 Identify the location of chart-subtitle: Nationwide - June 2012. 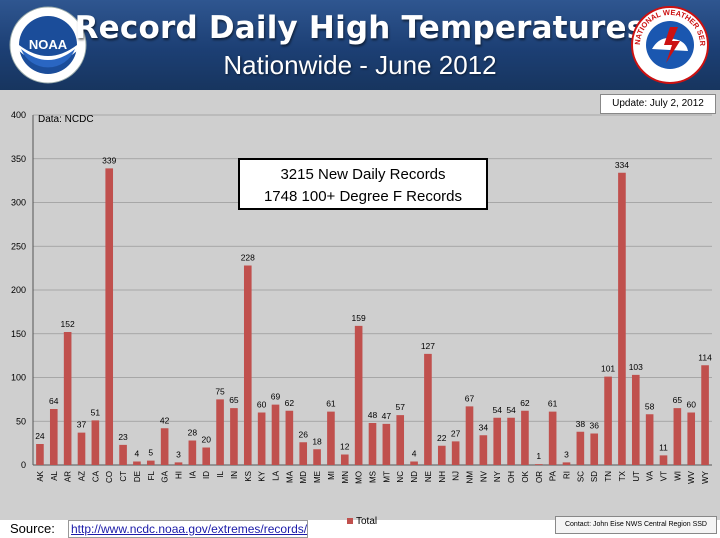
(360, 65).